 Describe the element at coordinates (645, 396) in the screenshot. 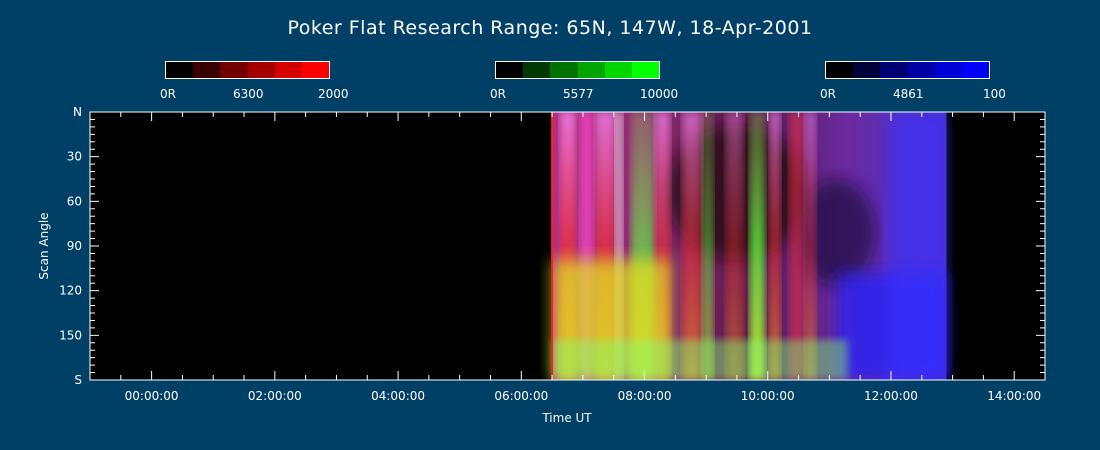

I see `x-tick-label: 08:00:00` at that location.